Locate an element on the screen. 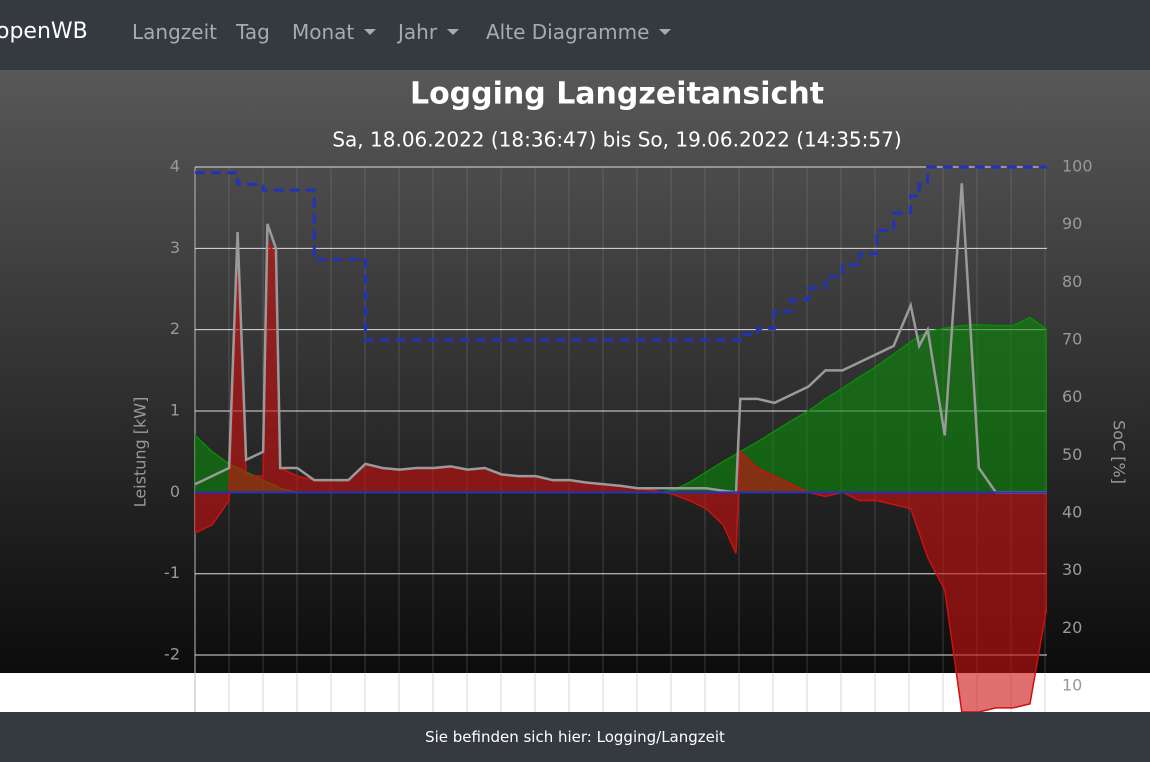 Image resolution: width=1150 pixels, height=762 pixels. y2-tick-label: 40 is located at coordinates (1072, 512).